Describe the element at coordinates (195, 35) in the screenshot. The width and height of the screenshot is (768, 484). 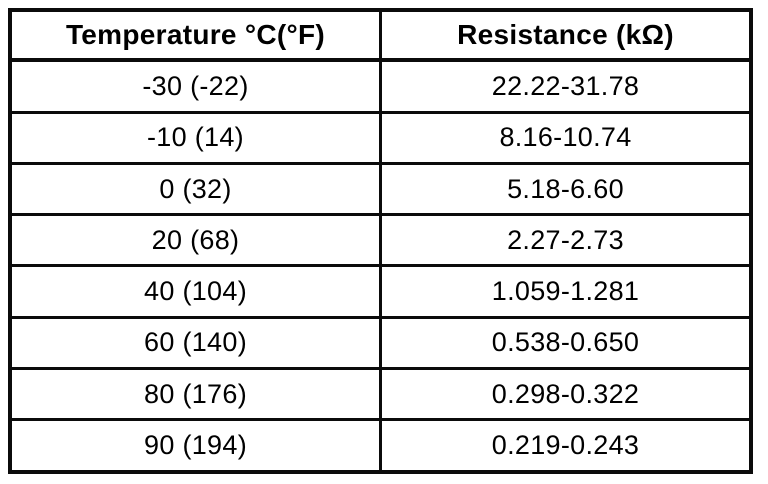
I see `column-header-temperature: Temperature °C(°F)` at that location.